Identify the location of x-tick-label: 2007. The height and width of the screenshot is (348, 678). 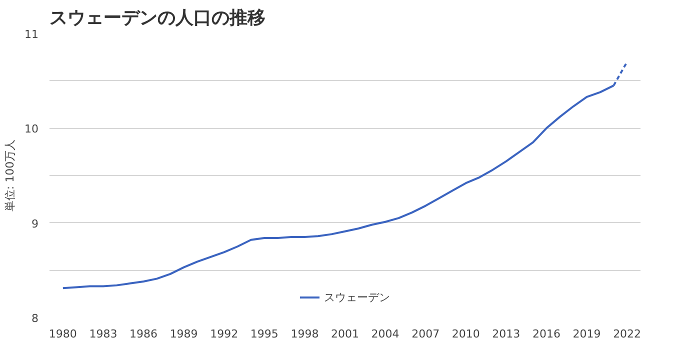
(426, 334).